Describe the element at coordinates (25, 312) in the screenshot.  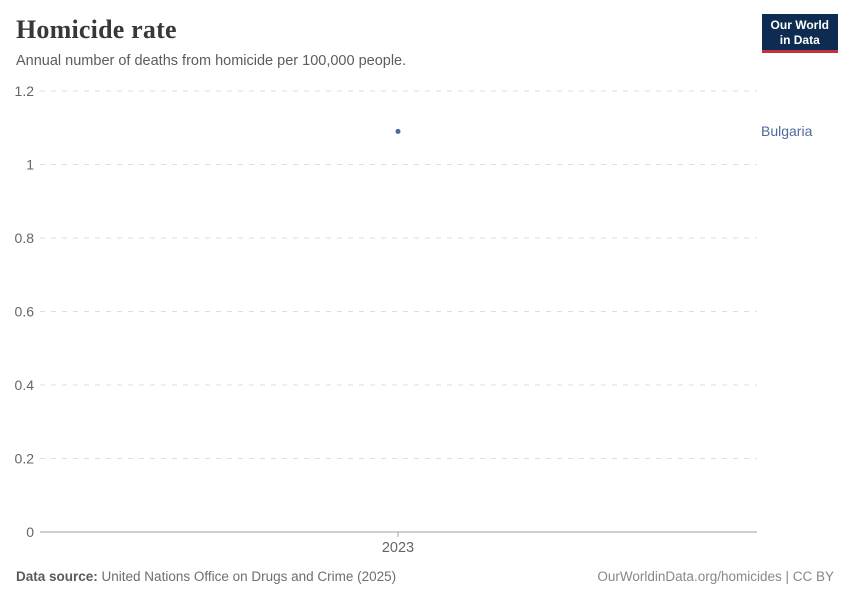
I see `y-tick-label: 0.6` at that location.